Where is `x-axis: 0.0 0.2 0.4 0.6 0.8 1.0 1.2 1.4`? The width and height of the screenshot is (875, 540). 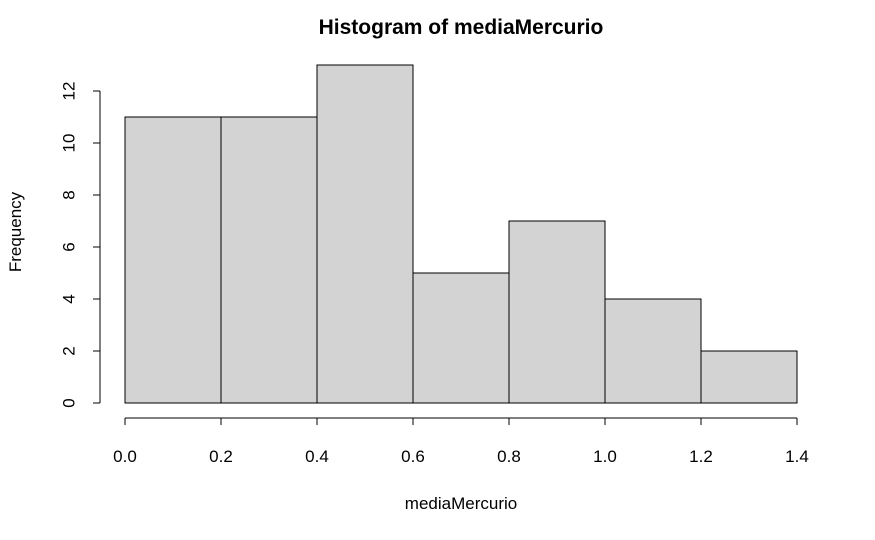 x-axis: 0.0 0.2 0.4 0.6 0.8 1.0 1.2 1.4 is located at coordinates (461, 441).